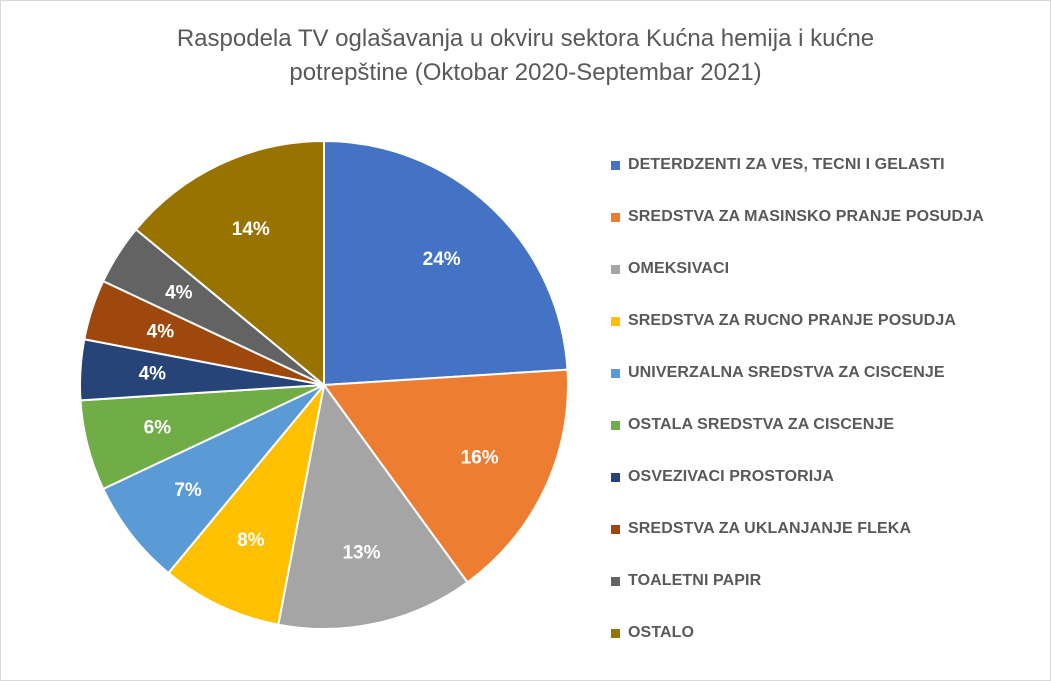 This screenshot has width=1051, height=681. Describe the element at coordinates (179, 292) in the screenshot. I see `data-label-9: 4%` at that location.